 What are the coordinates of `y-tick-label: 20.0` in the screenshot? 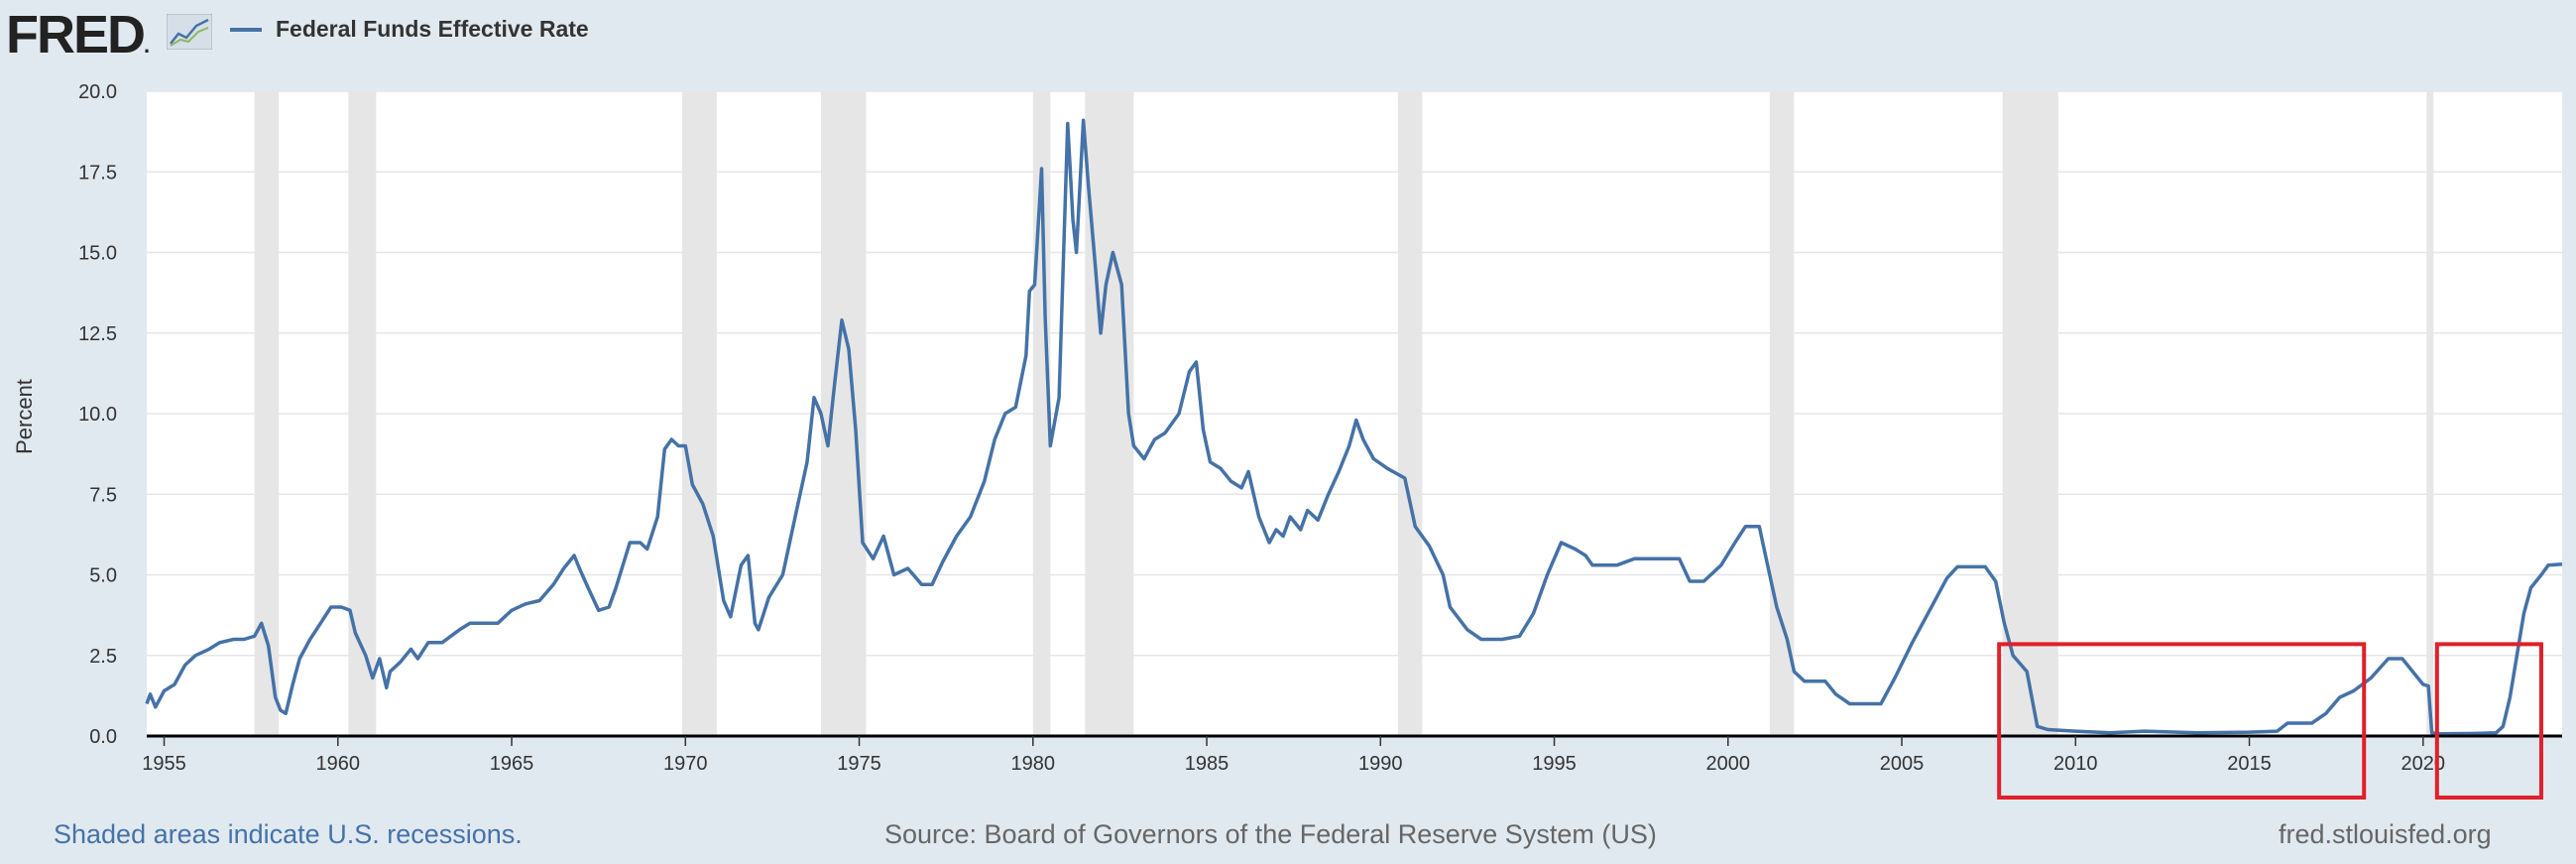 It's located at (97, 92).